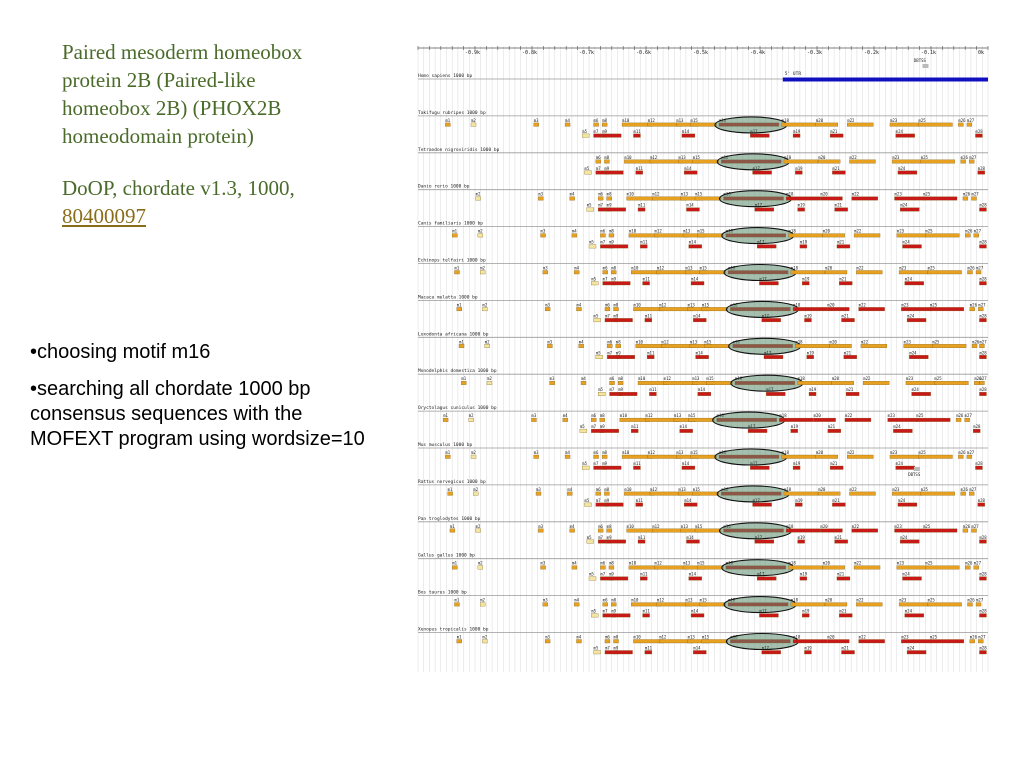 This screenshot has width=1024, height=768. Describe the element at coordinates (578, 637) in the screenshot. I see `motif-label: m4` at that location.